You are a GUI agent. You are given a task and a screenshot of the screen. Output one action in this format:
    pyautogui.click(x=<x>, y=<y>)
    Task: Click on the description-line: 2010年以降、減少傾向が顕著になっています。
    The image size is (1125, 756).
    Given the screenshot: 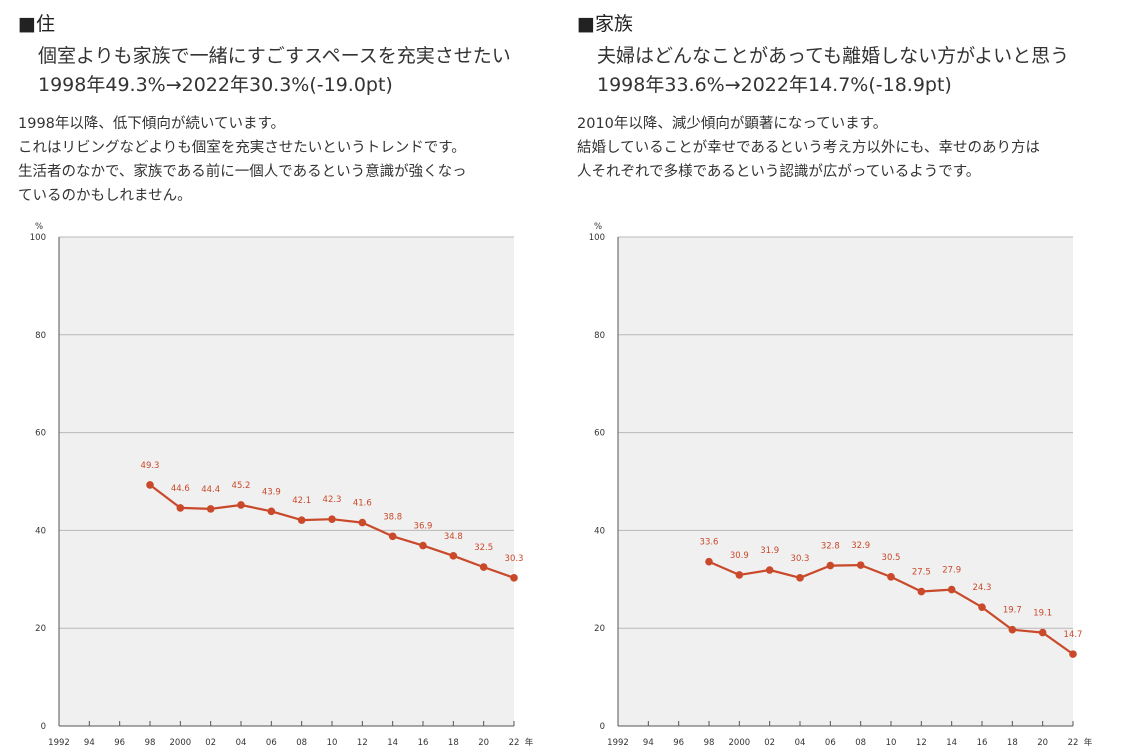 What is the action you would take?
    pyautogui.click(x=732, y=124)
    